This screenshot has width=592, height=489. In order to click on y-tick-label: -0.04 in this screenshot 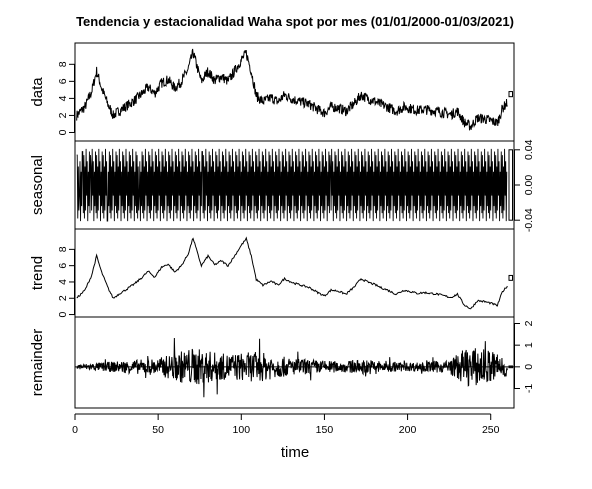, I will do `click(529, 220)`.